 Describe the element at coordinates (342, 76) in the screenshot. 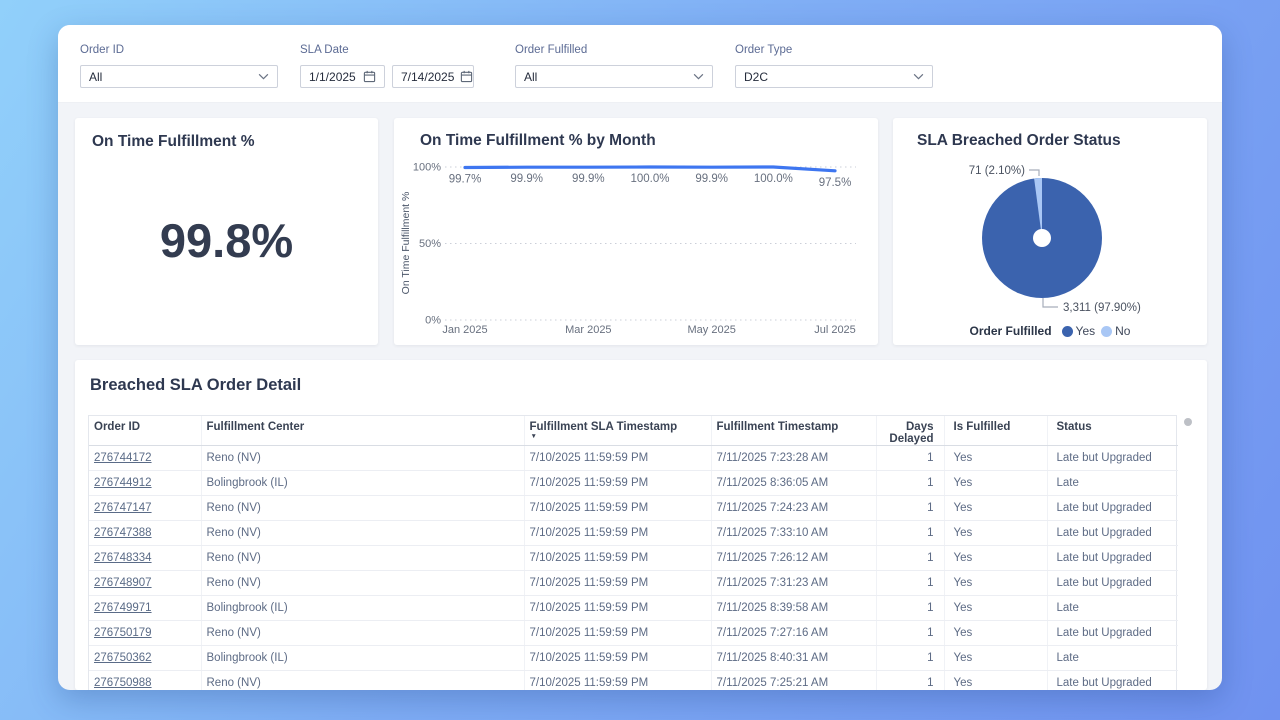

I see `sla-date-start-input: 1/1/2025` at that location.